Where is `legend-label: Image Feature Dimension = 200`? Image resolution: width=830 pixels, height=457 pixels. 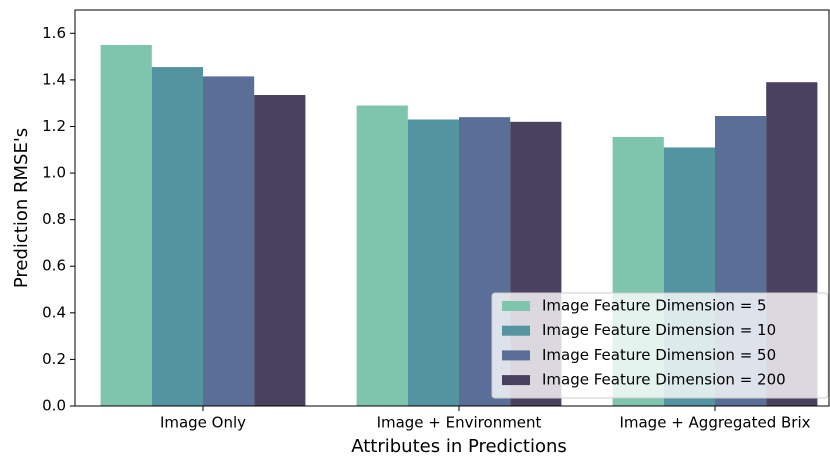
legend-label: Image Feature Dimension = 200 is located at coordinates (664, 380).